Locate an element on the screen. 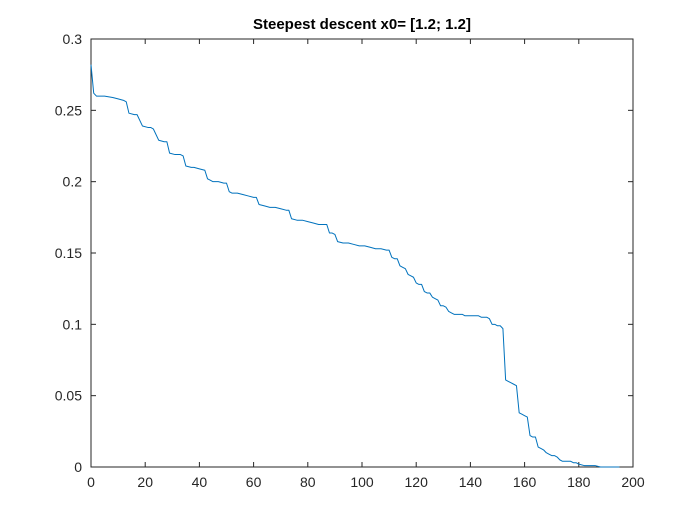  x-tick-label-7: 140 is located at coordinates (471, 482).